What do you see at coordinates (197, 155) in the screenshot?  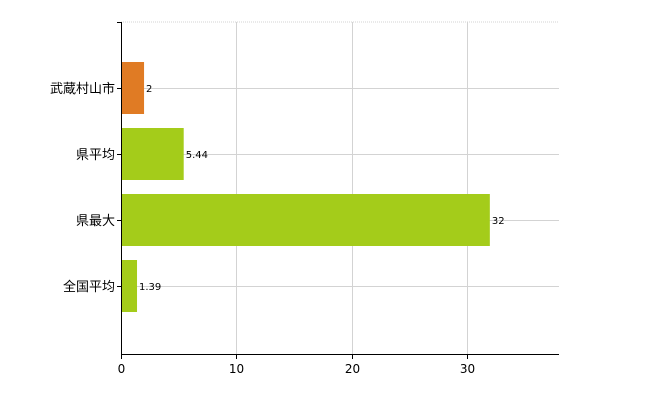 I see `data-label: 5.44` at bounding box center [197, 155].